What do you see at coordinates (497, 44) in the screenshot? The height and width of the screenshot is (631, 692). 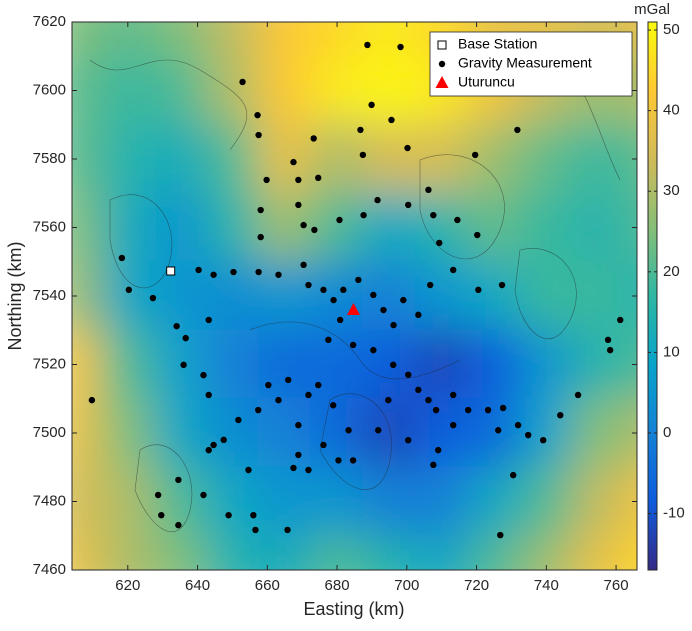 I see `legend-label: Base Station` at bounding box center [497, 44].